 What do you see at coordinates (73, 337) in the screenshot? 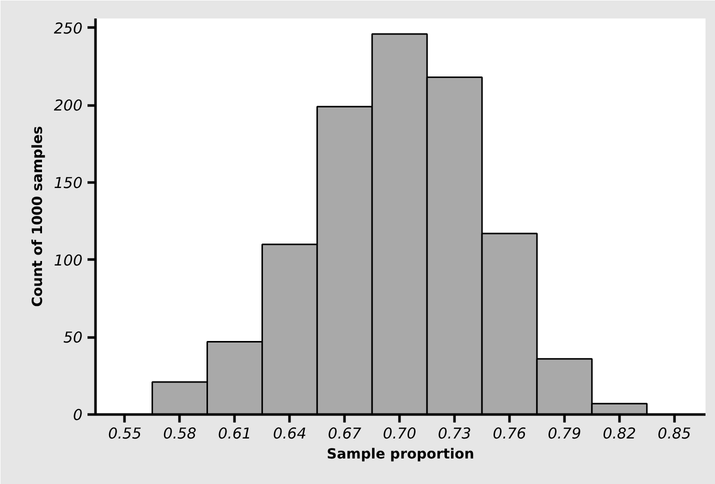
I see `y-tick-label: 50` at bounding box center [73, 337].